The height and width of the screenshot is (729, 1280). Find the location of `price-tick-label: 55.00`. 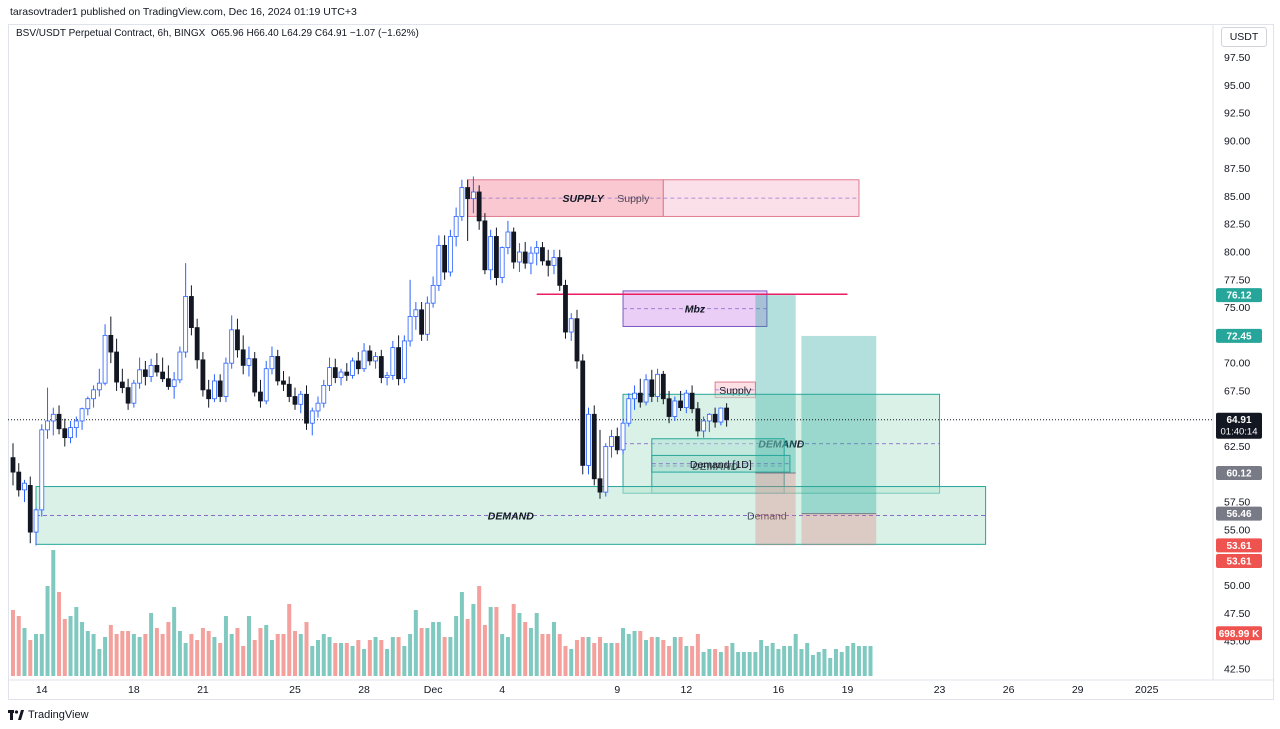

price-tick-label: 55.00 is located at coordinates (1237, 530).